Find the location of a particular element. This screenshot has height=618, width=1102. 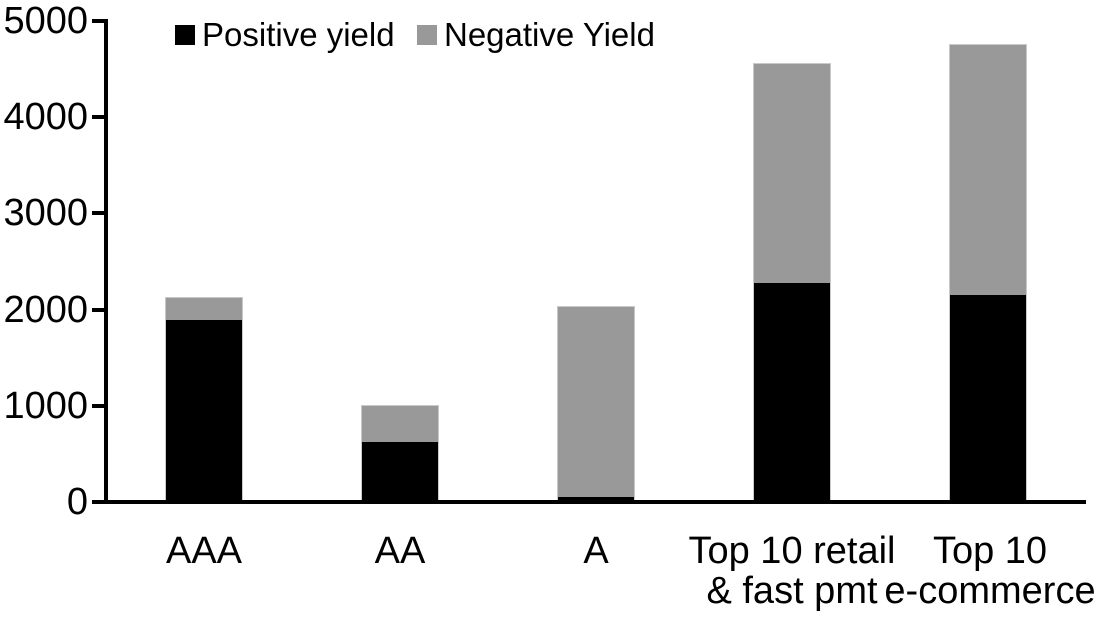

legend-swatch-negative-yield is located at coordinates (427, 35).